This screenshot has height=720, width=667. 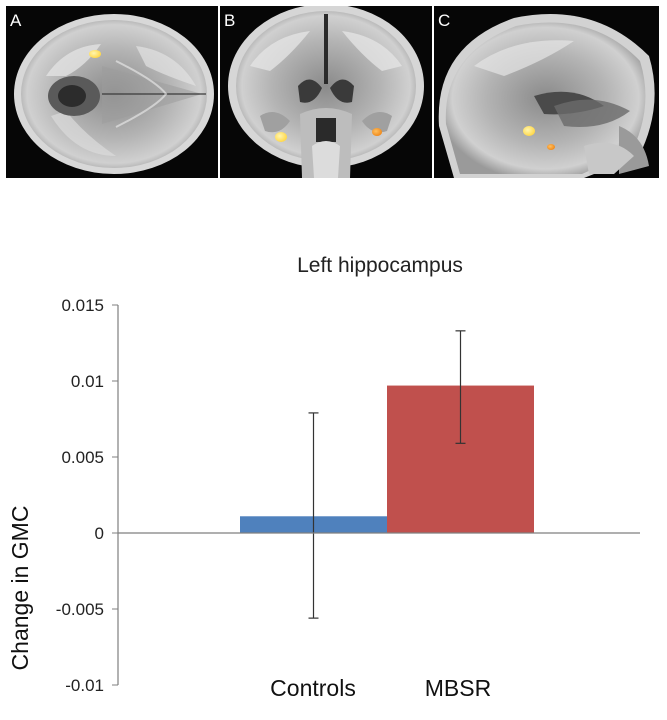 I want to click on category-label-mbsr: MBSR, so click(x=458, y=688).